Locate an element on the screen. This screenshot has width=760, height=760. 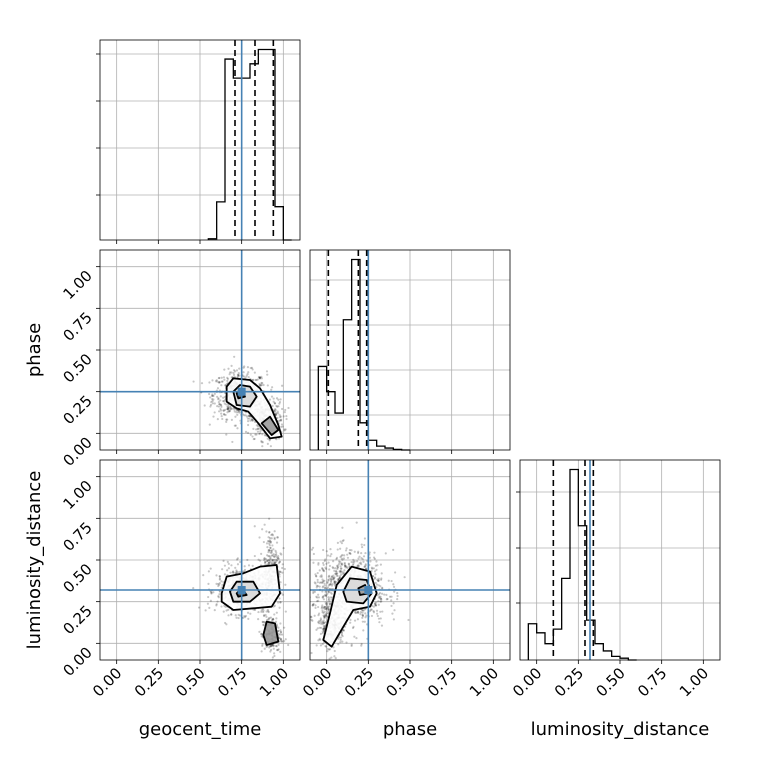
y-axis-label-phase: phase is located at coordinates (34, 350).